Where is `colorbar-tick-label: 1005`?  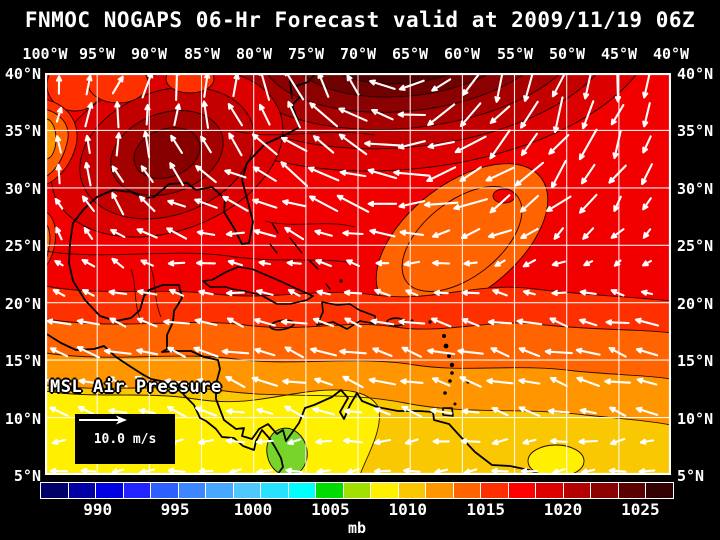 colorbar-tick-label: 1005 is located at coordinates (330, 509).